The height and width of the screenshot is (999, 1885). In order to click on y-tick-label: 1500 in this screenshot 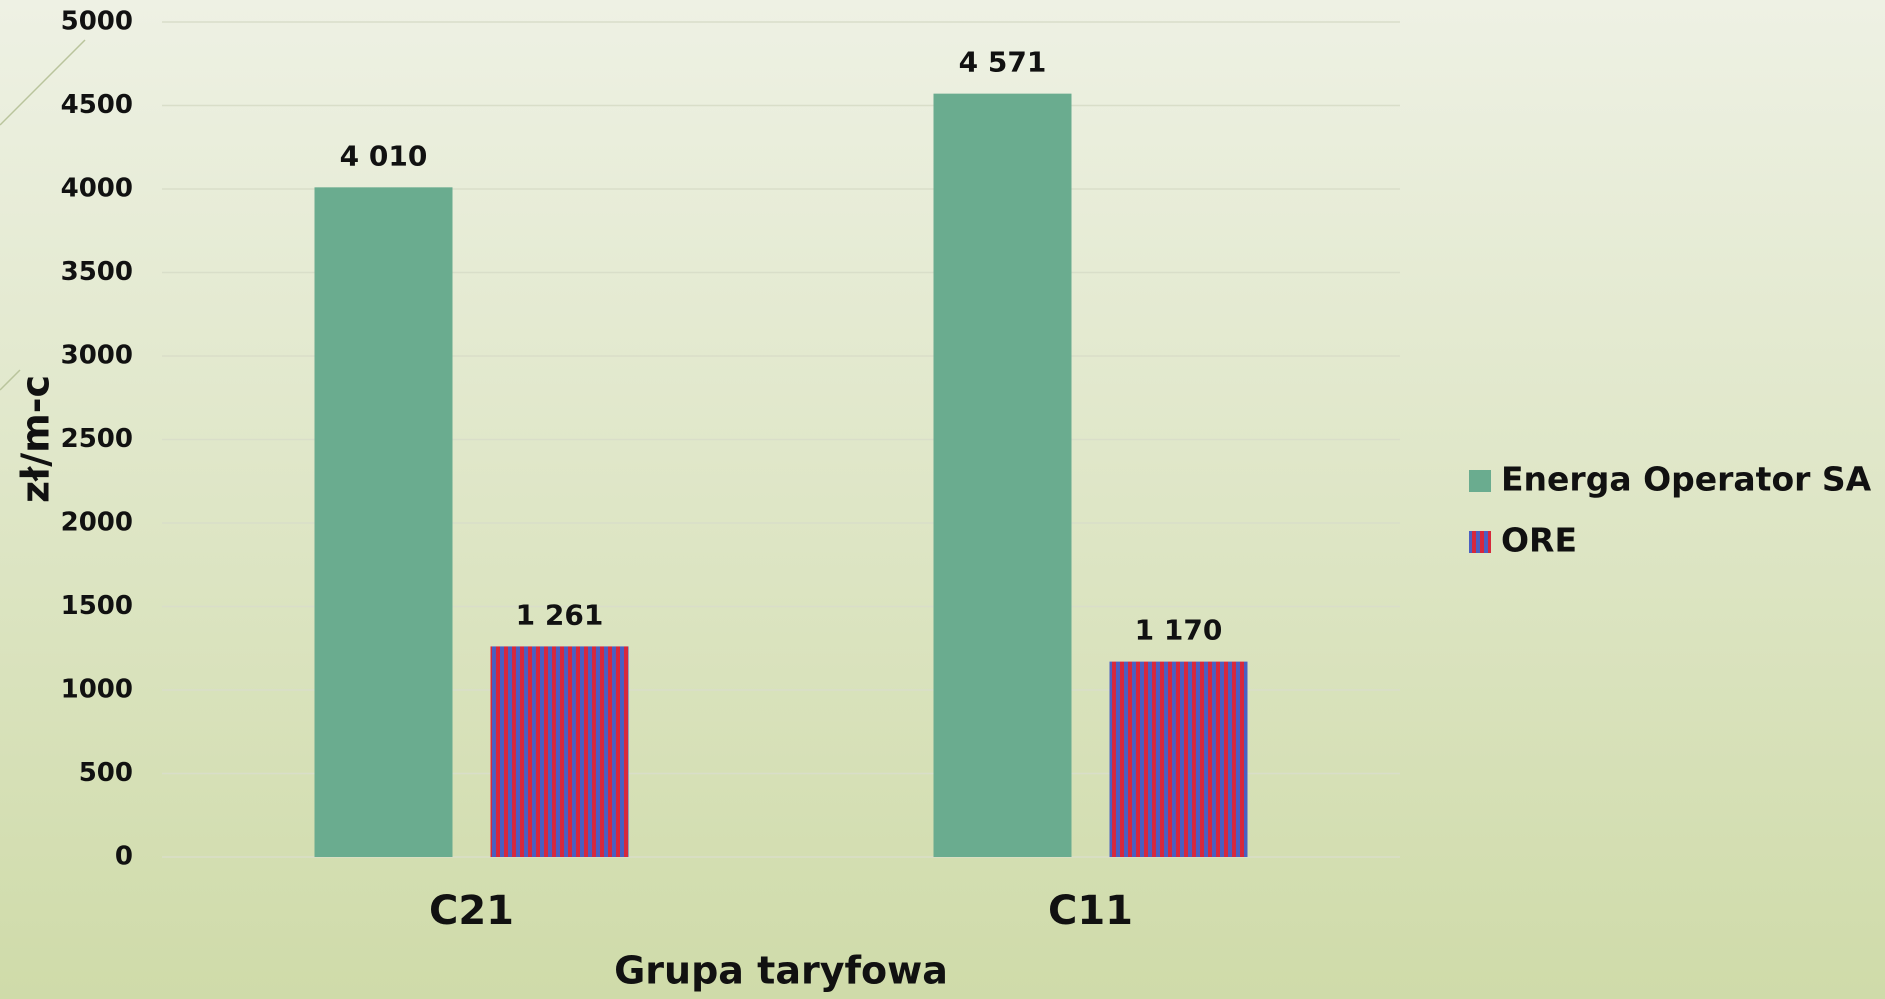, I will do `click(97, 606)`.